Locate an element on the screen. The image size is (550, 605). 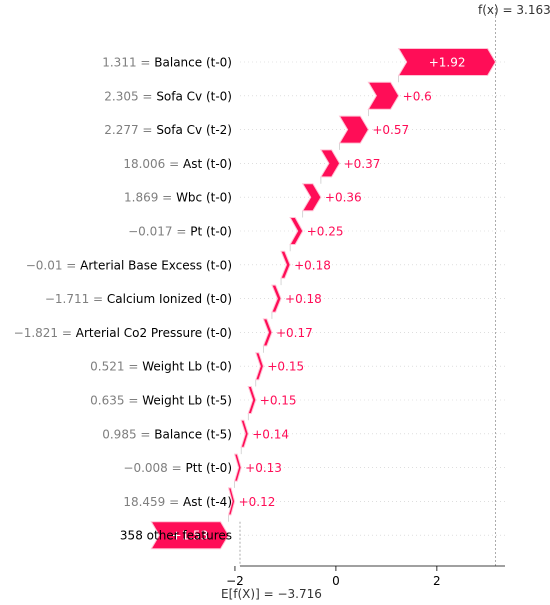
feature-value: −1.711 = is located at coordinates (76, 299).